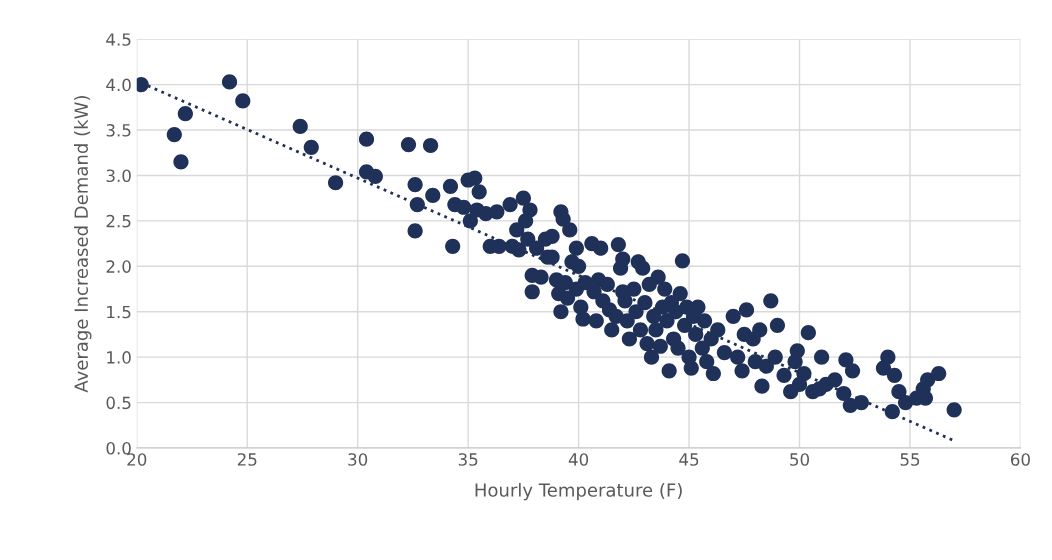  Describe the element at coordinates (358, 459) in the screenshot. I see `x-tick-label: 30` at that location.